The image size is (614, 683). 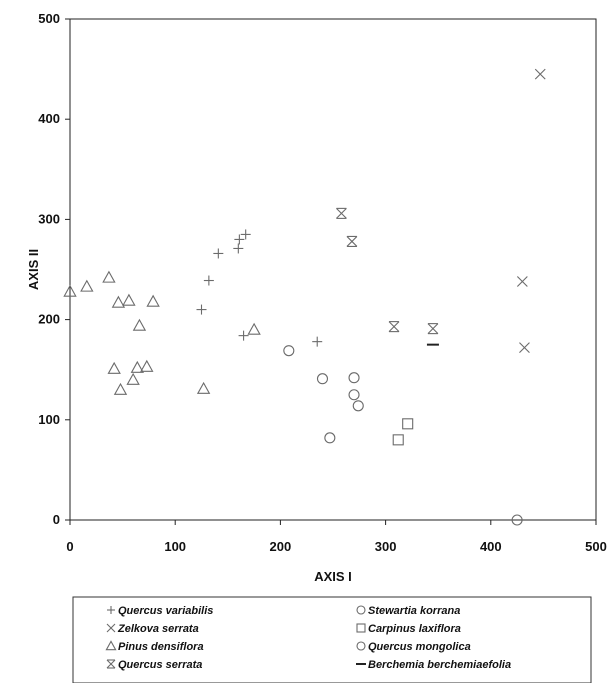 What do you see at coordinates (596, 546) in the screenshot?
I see `x-tick-label: 500` at bounding box center [596, 546].